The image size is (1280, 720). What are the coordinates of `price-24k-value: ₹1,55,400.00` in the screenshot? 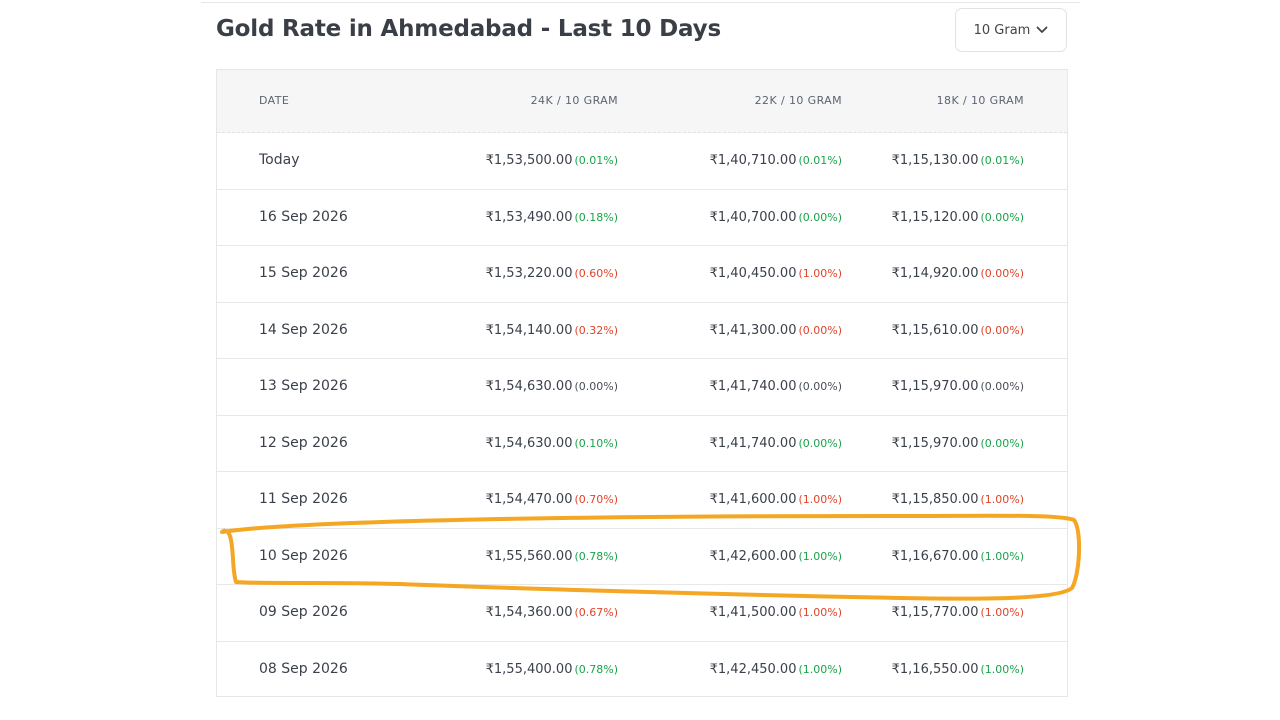 It's located at (529, 669).